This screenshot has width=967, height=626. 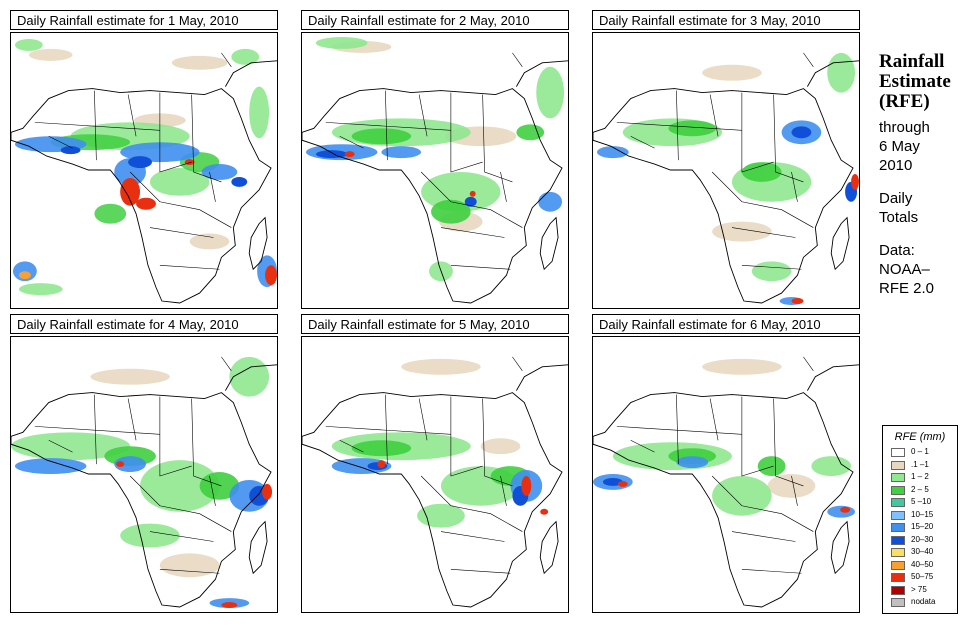 What do you see at coordinates (923, 601) in the screenshot?
I see `legend-label: nodata` at bounding box center [923, 601].